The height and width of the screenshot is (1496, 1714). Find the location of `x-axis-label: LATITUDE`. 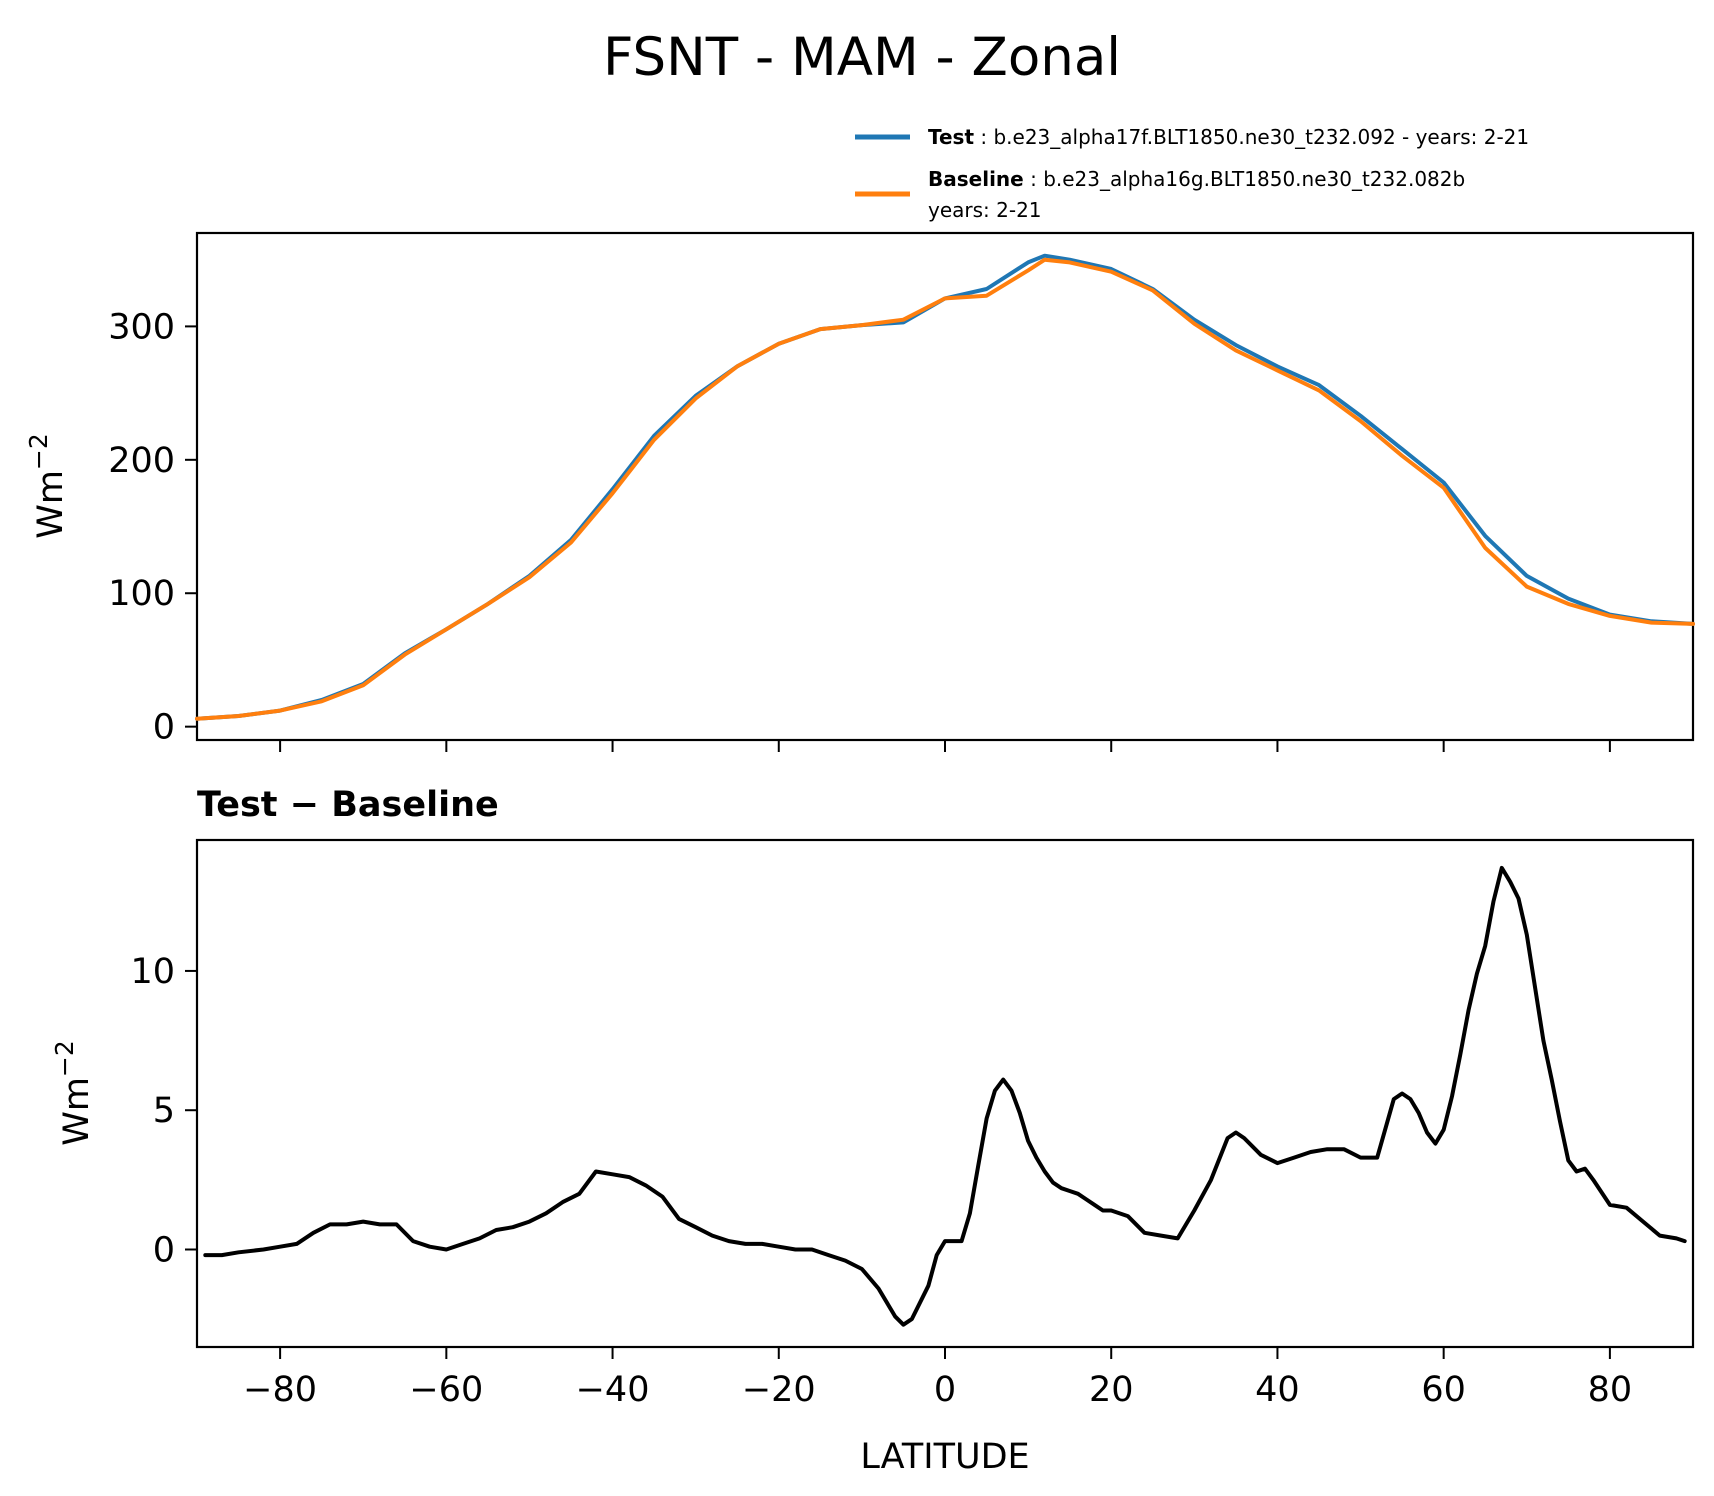

x-axis-label: LATITUDE is located at coordinates (944, 1457).